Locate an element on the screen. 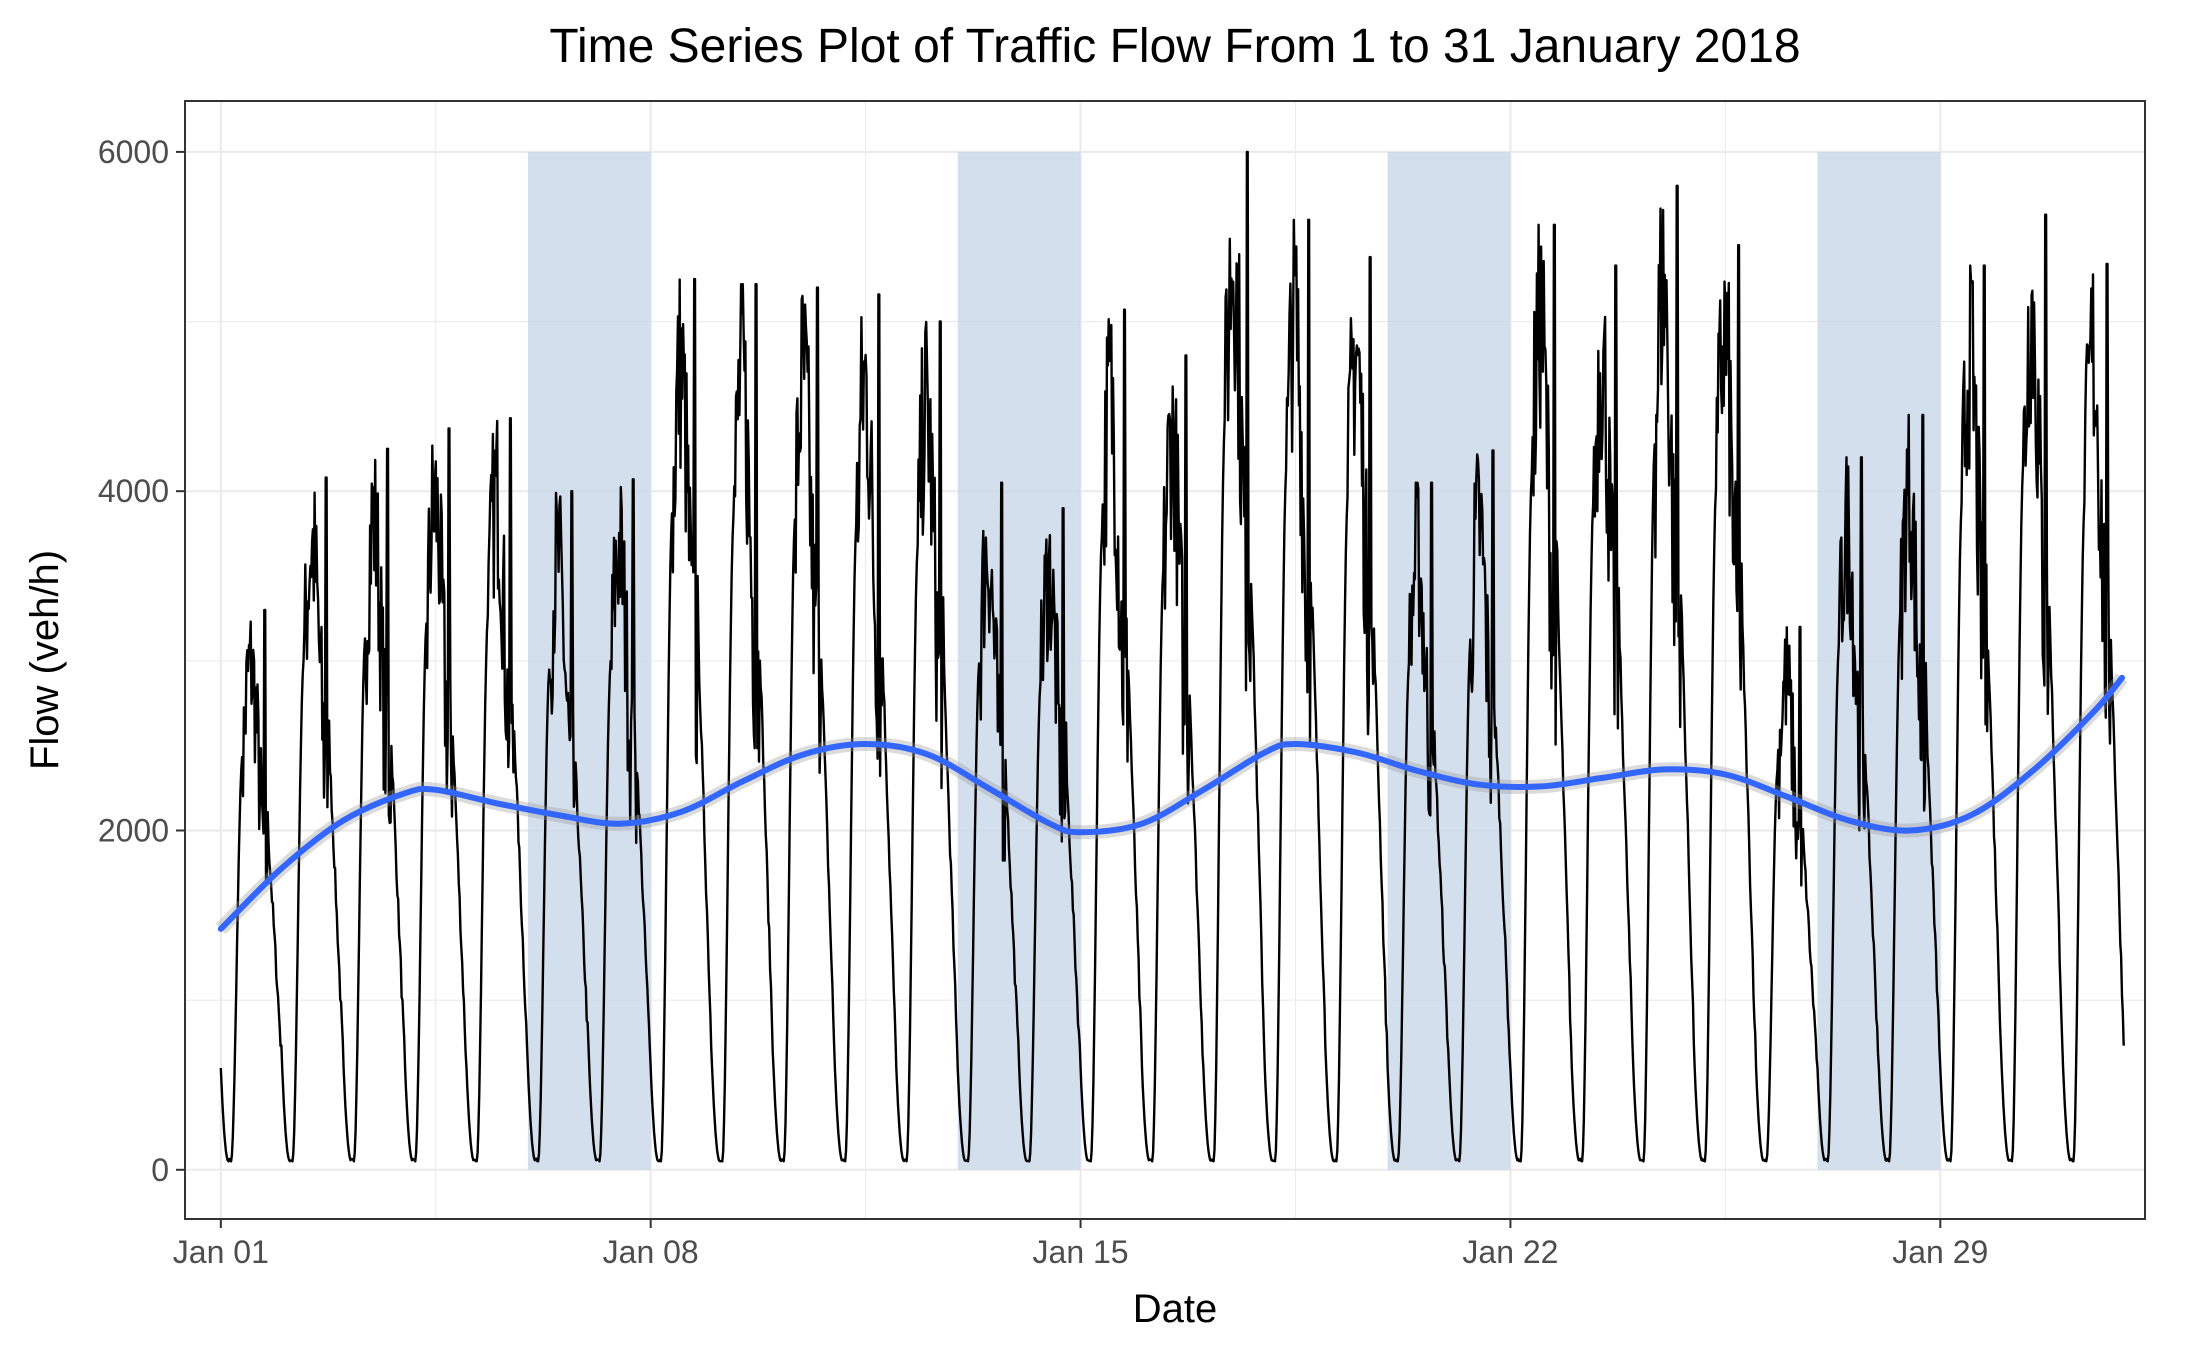  x-tick-label: Jan 15 is located at coordinates (1081, 1252).